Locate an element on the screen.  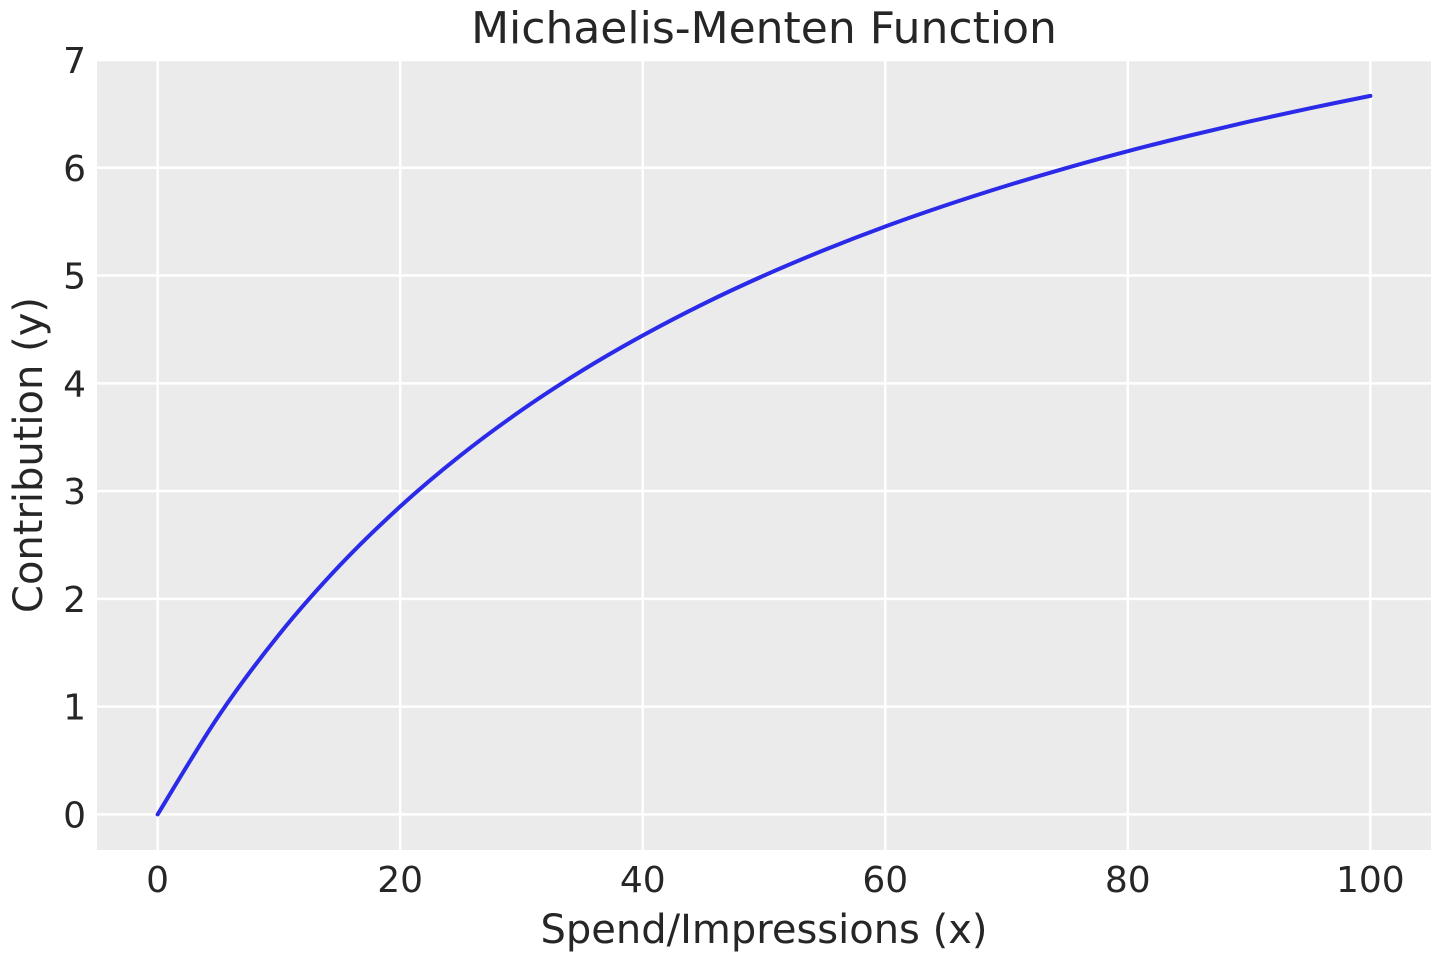
y-tick-label: 7 is located at coordinates (74, 61).